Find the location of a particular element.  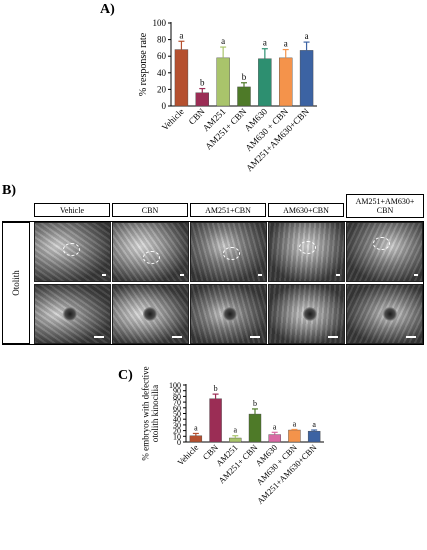

panel-a-label: A) is located at coordinates (107, 9).